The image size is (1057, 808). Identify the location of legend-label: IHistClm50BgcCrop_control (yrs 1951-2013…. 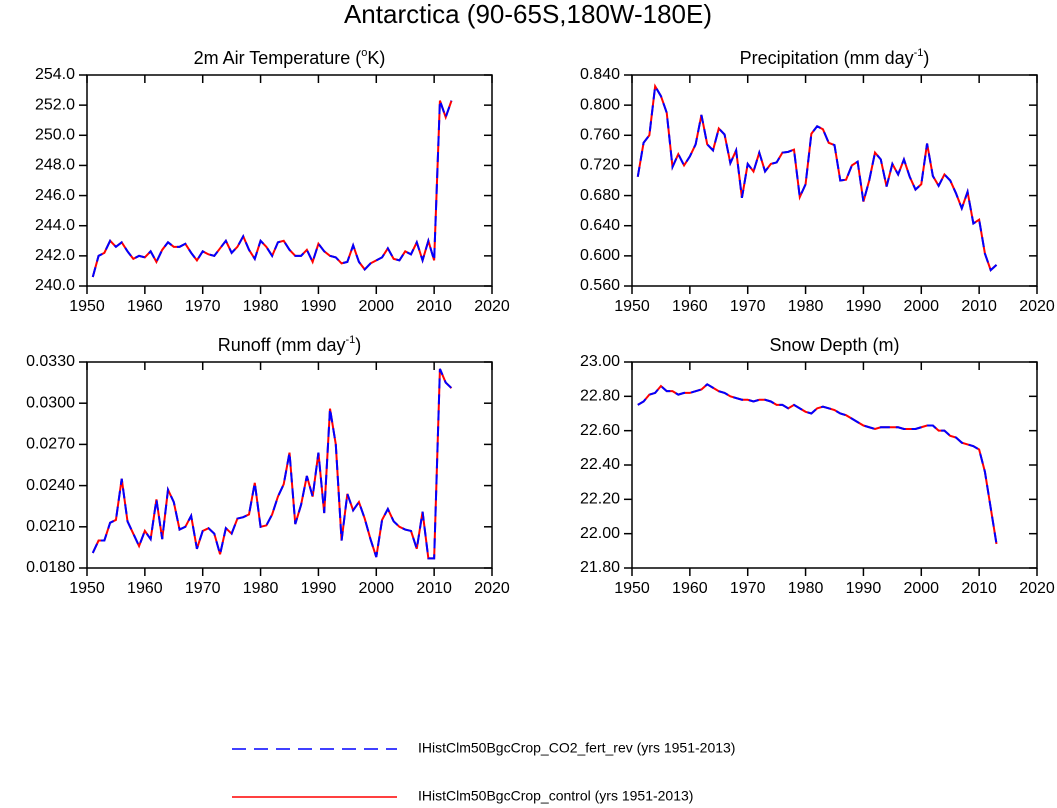
(555, 796).